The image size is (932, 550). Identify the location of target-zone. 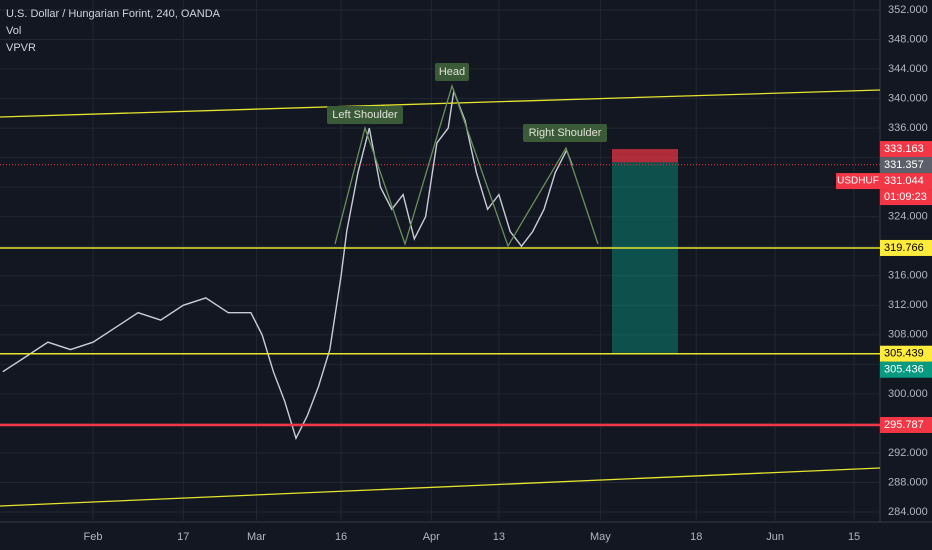
(645, 258).